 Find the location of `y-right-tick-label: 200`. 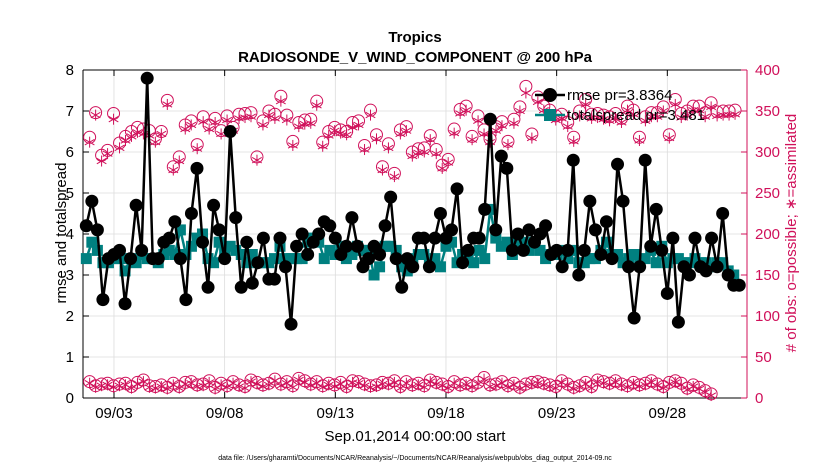

y-right-tick-label: 200 is located at coordinates (767, 234).